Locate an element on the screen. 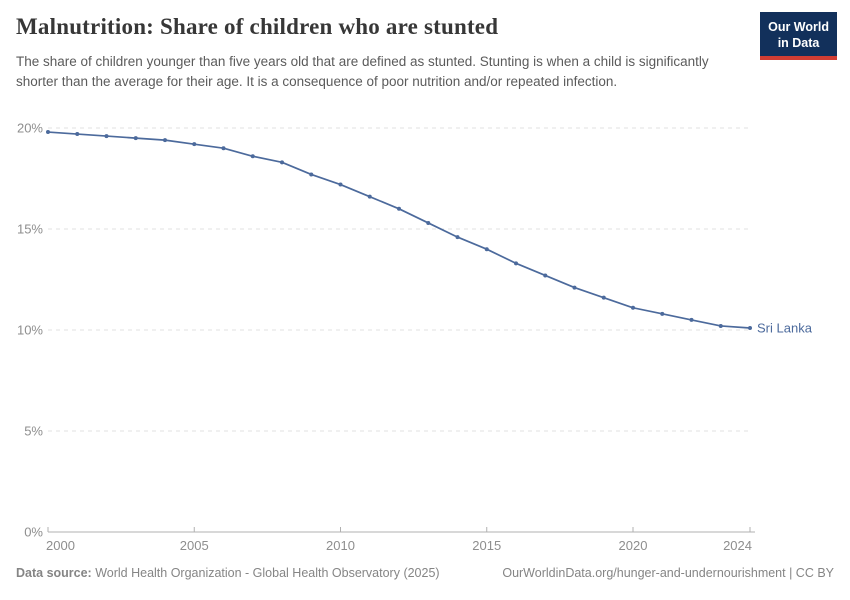  x-tick-label: 2005 is located at coordinates (194, 545).